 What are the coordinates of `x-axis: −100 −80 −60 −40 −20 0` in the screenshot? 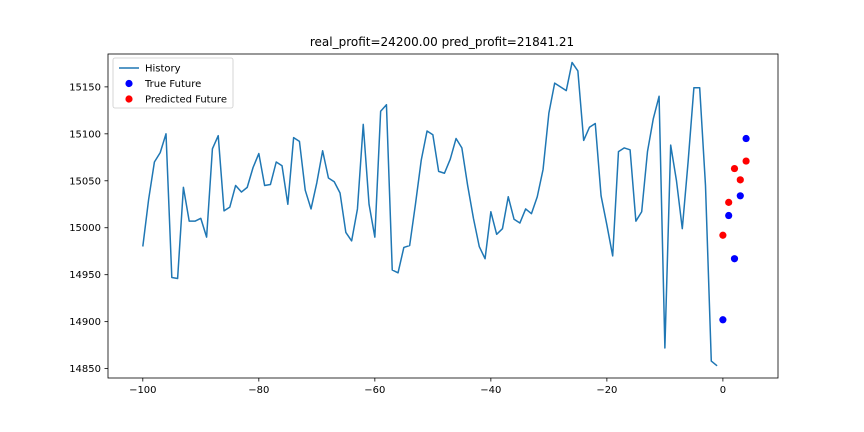 It's located at (427, 387).